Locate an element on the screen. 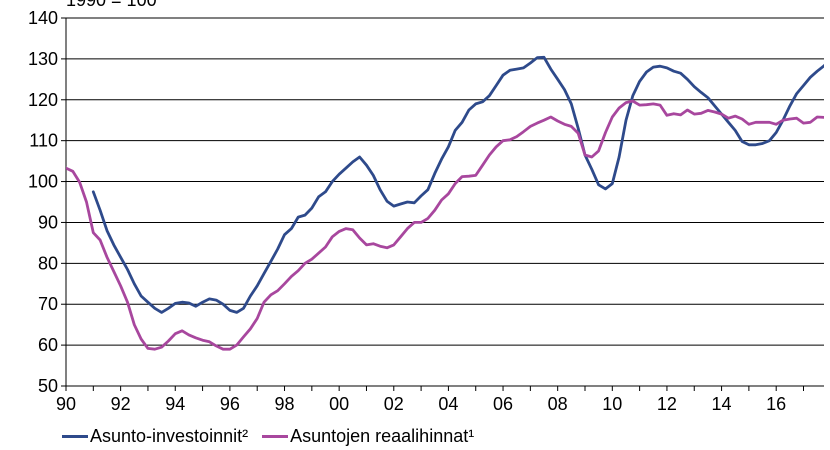  x-tick-label-06: 06 is located at coordinates (503, 404).